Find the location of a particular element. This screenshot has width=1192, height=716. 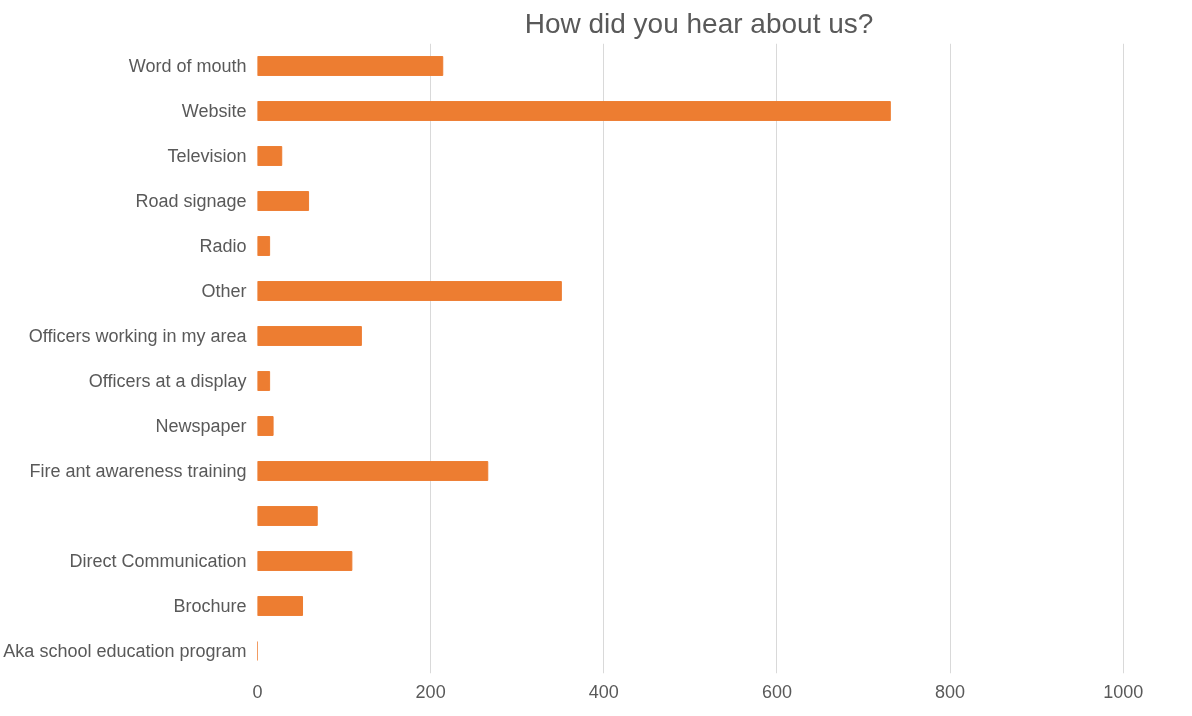

y-tick-label: Newspaper is located at coordinates (201, 426).